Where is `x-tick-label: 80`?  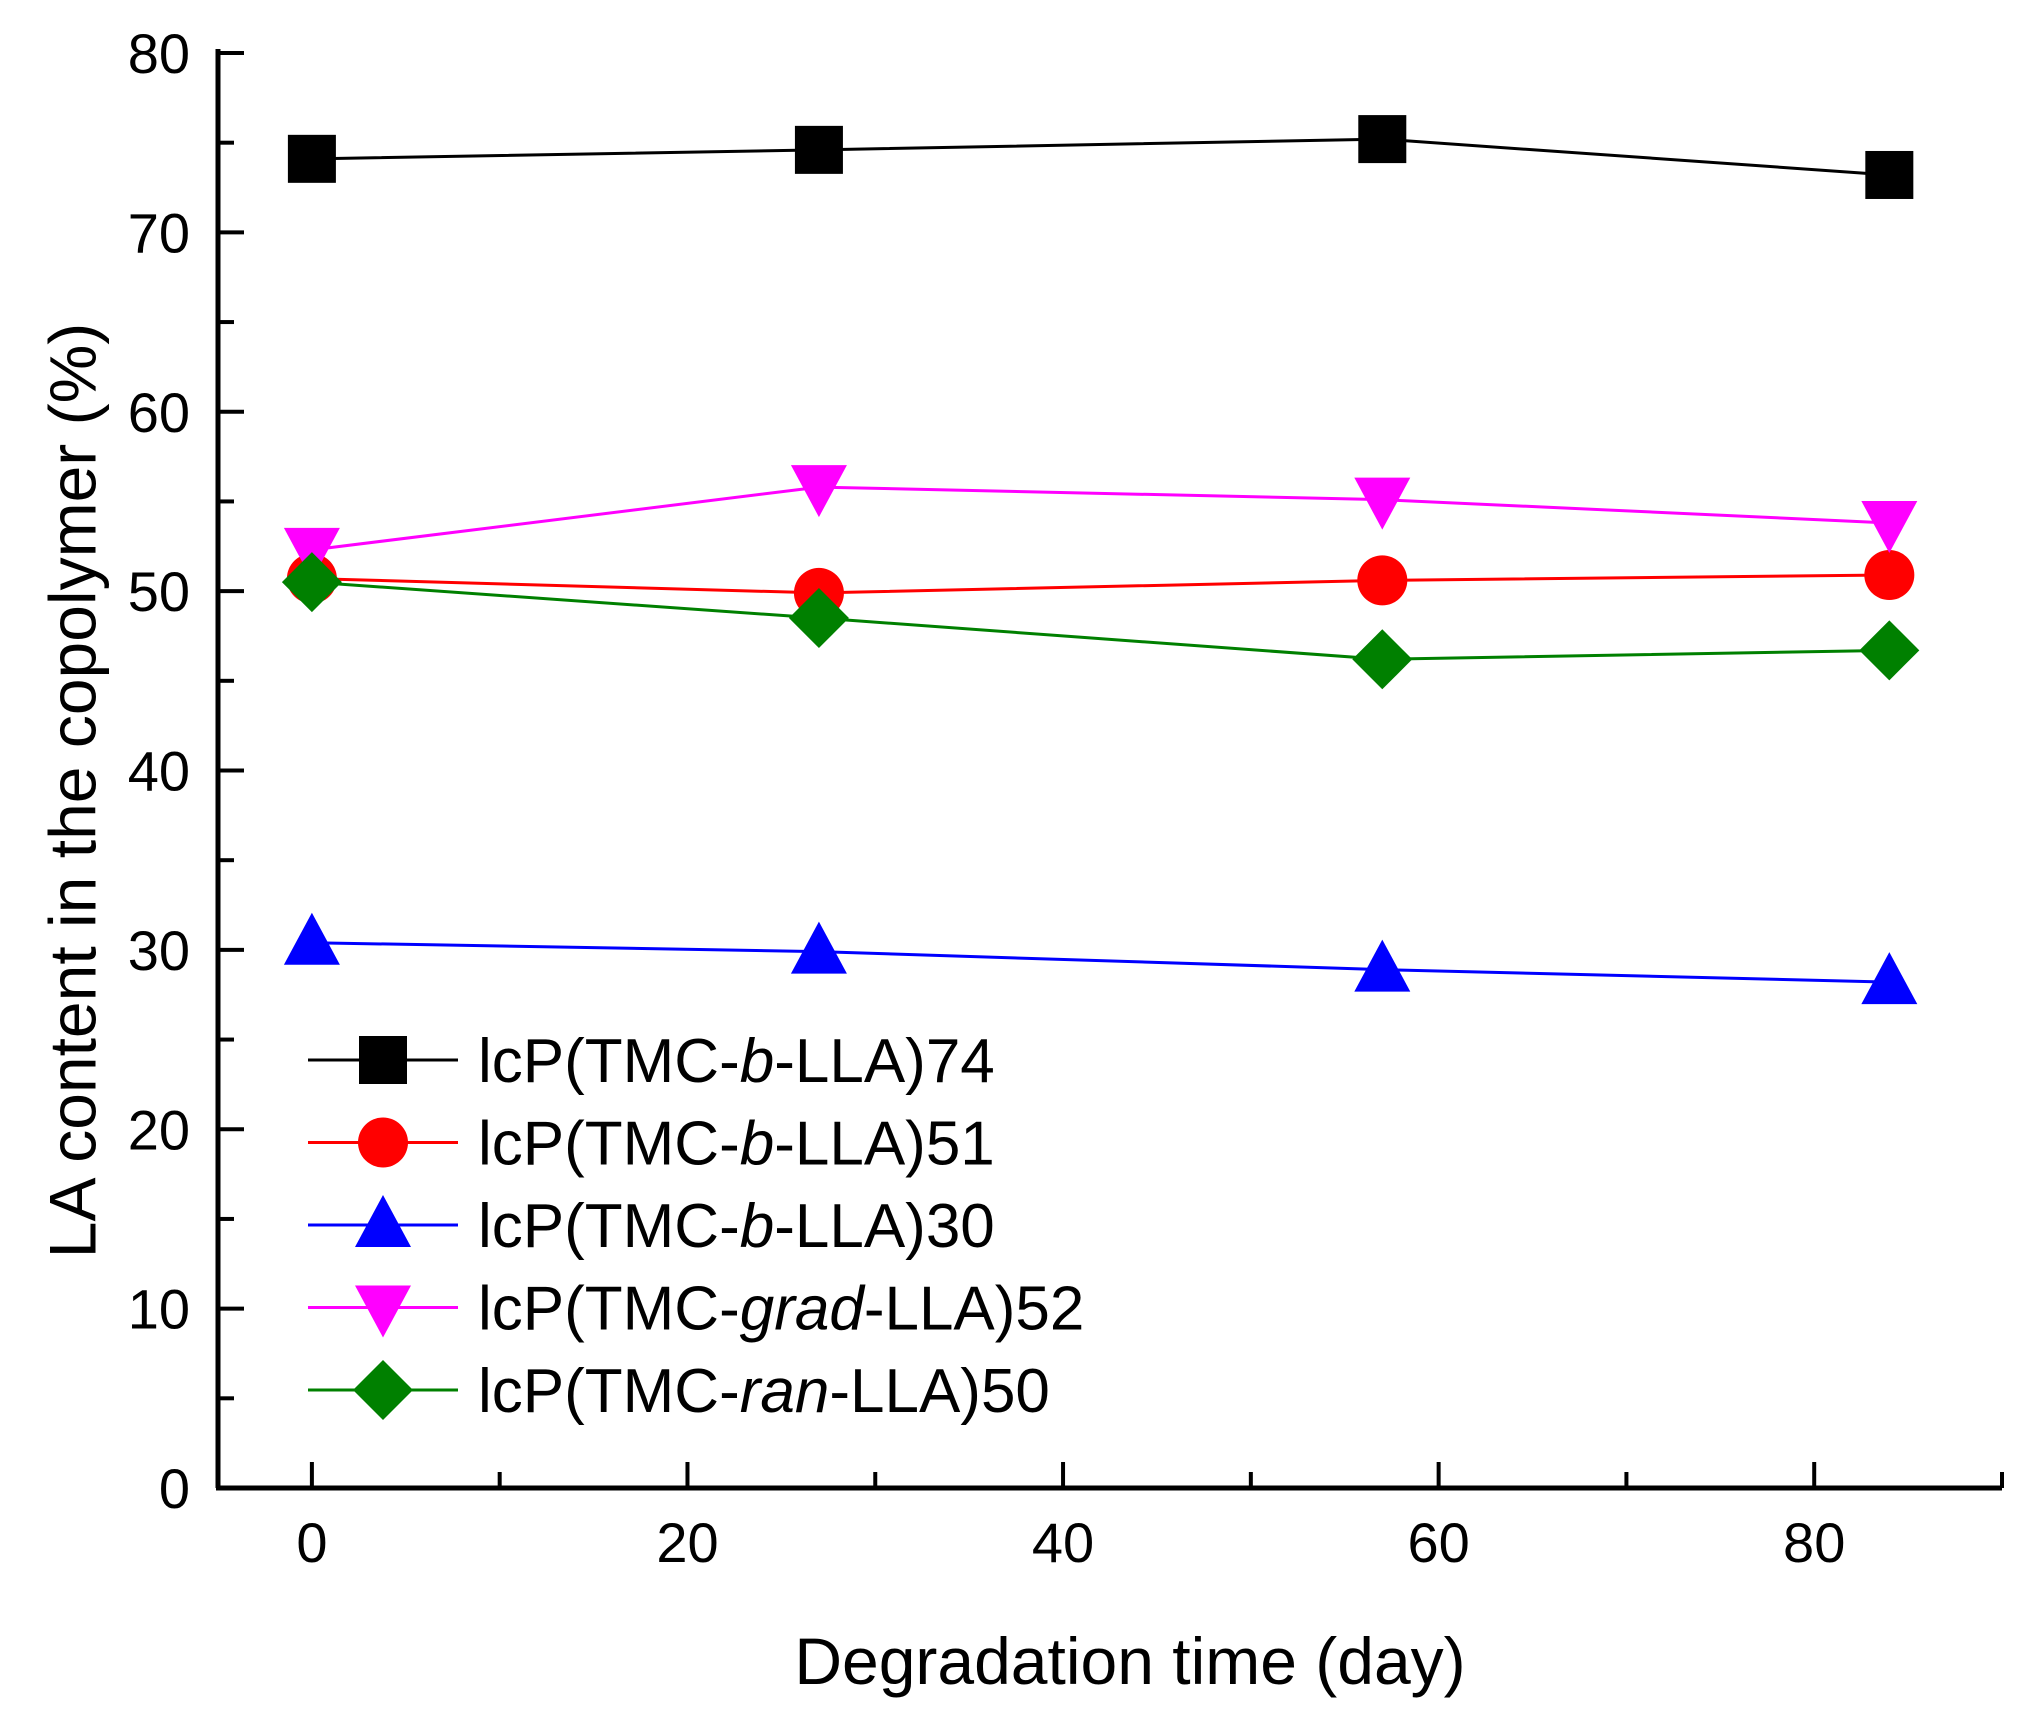 x-tick-label: 80 is located at coordinates (1814, 1542).